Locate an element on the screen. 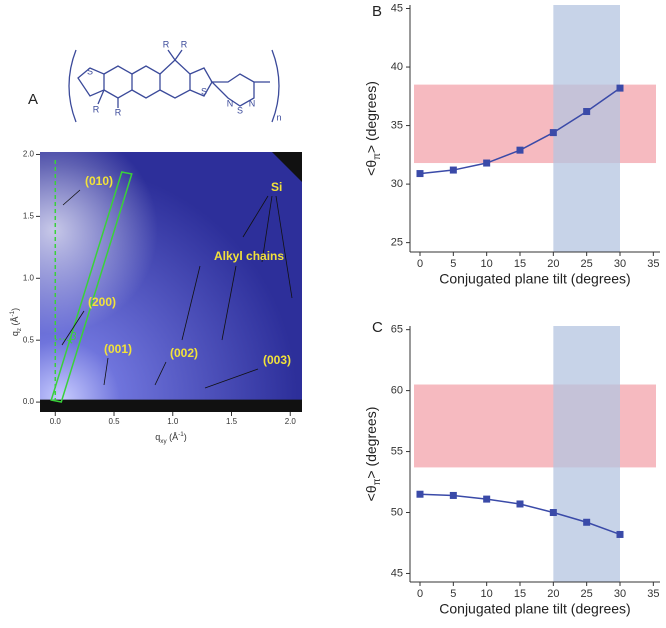 The width and height of the screenshot is (666, 628). x-tick-label: 1.0 is located at coordinates (173, 421).